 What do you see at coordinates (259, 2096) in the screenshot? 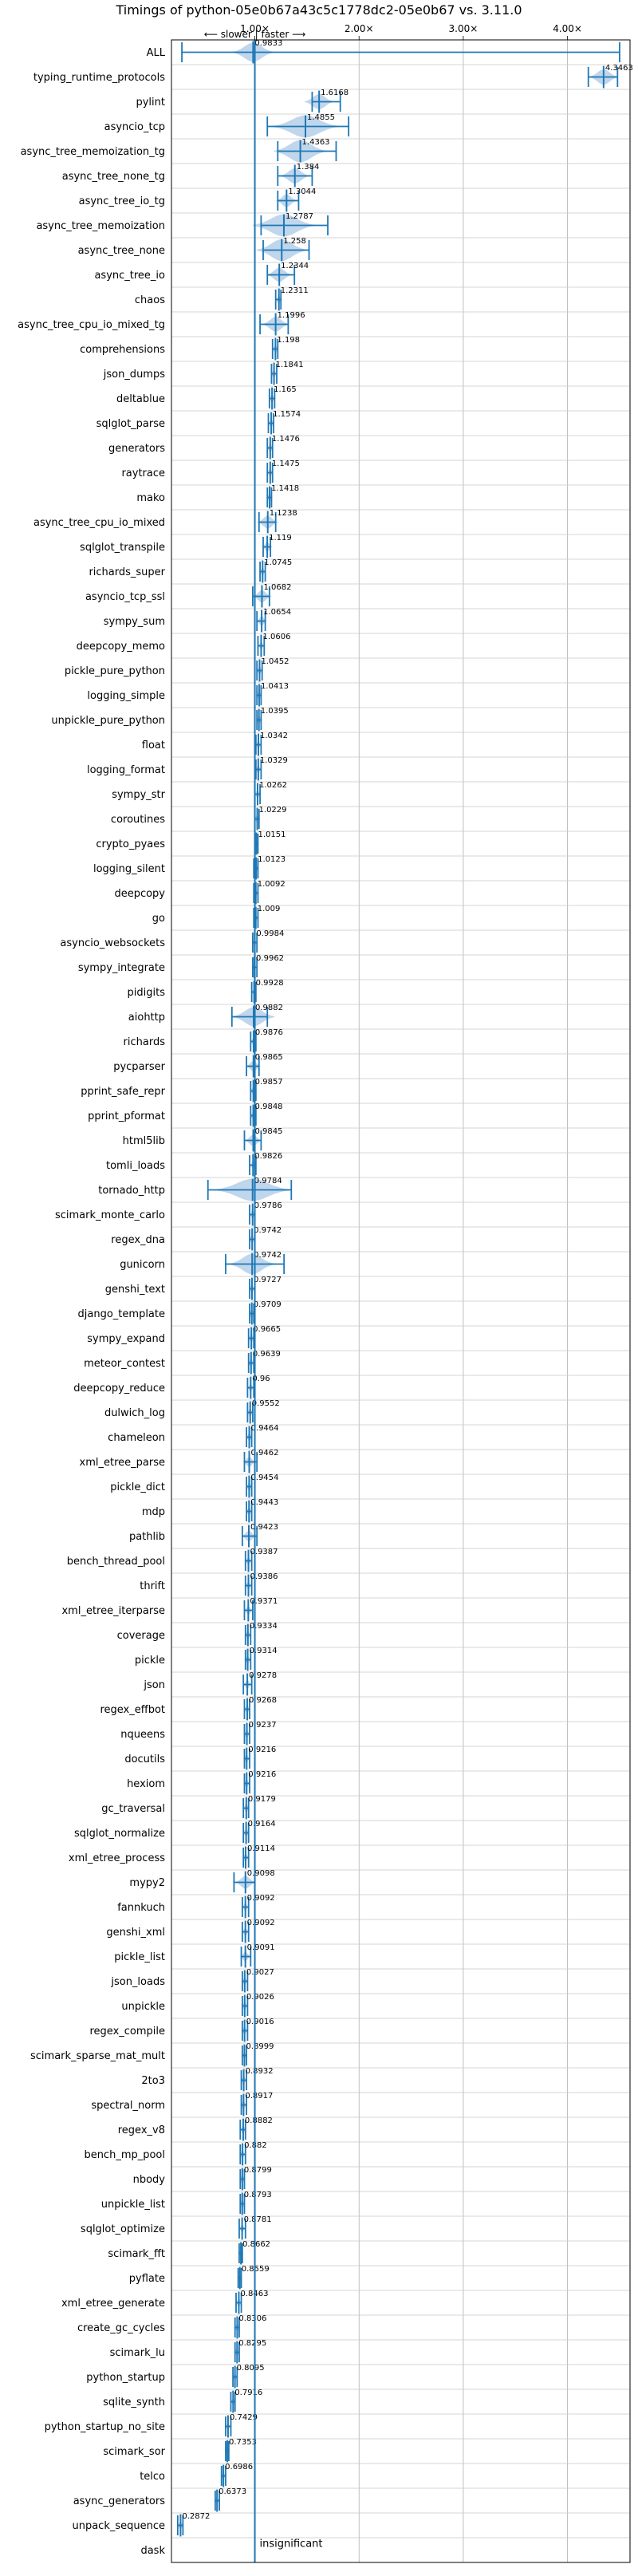
I see `value-label: 0.8917` at bounding box center [259, 2096].